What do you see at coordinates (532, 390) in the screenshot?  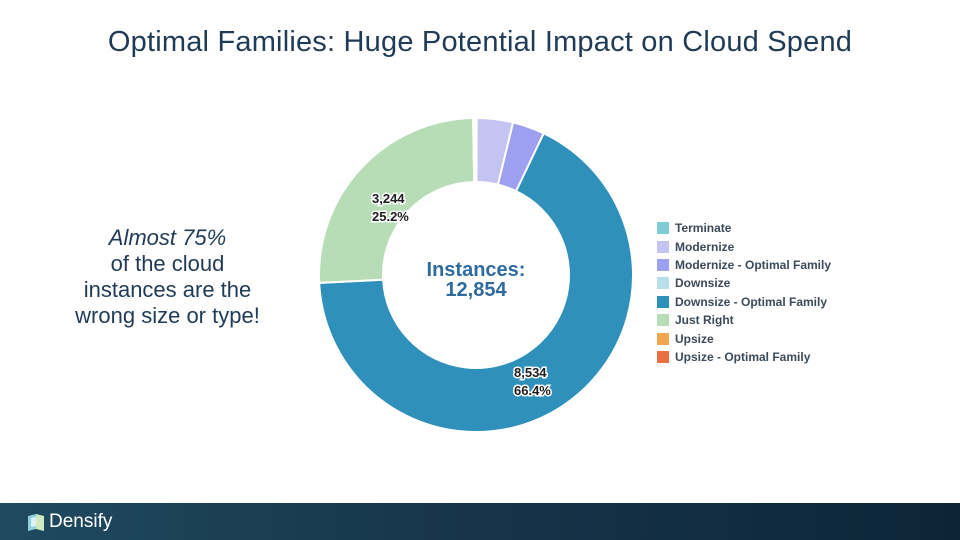 I see `data-label-percent: 66.4%` at bounding box center [532, 390].